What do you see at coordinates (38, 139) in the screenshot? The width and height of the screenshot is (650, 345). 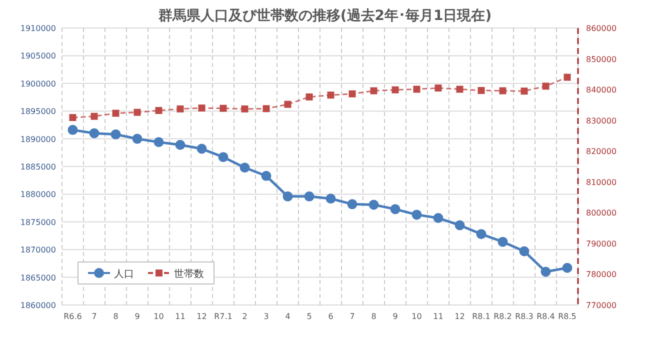 I see `y-tick-label: 1890000` at bounding box center [38, 139].